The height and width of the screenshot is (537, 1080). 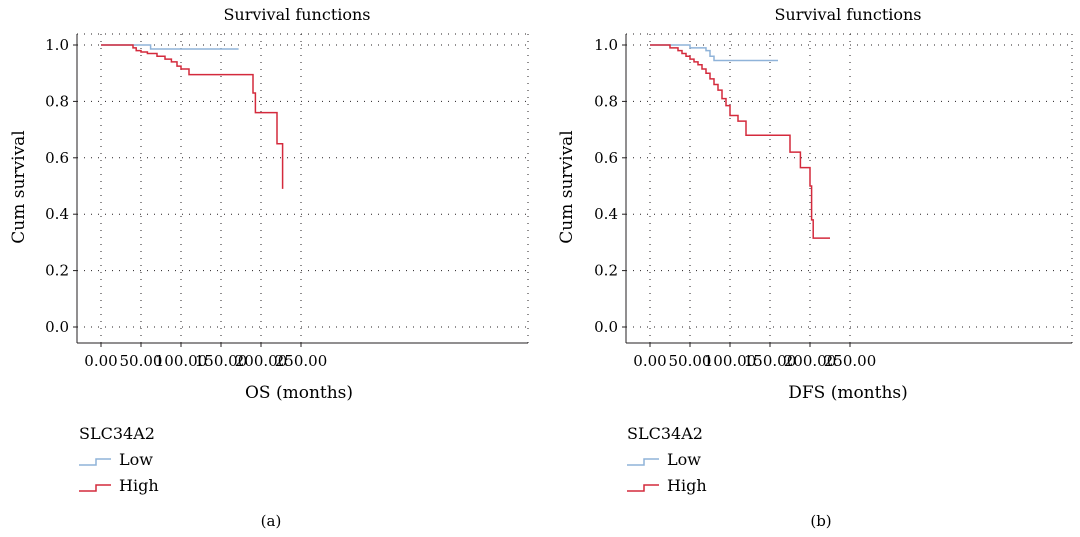 What do you see at coordinates (820, 521) in the screenshot?
I see `panel-caption: (b)` at bounding box center [820, 521].